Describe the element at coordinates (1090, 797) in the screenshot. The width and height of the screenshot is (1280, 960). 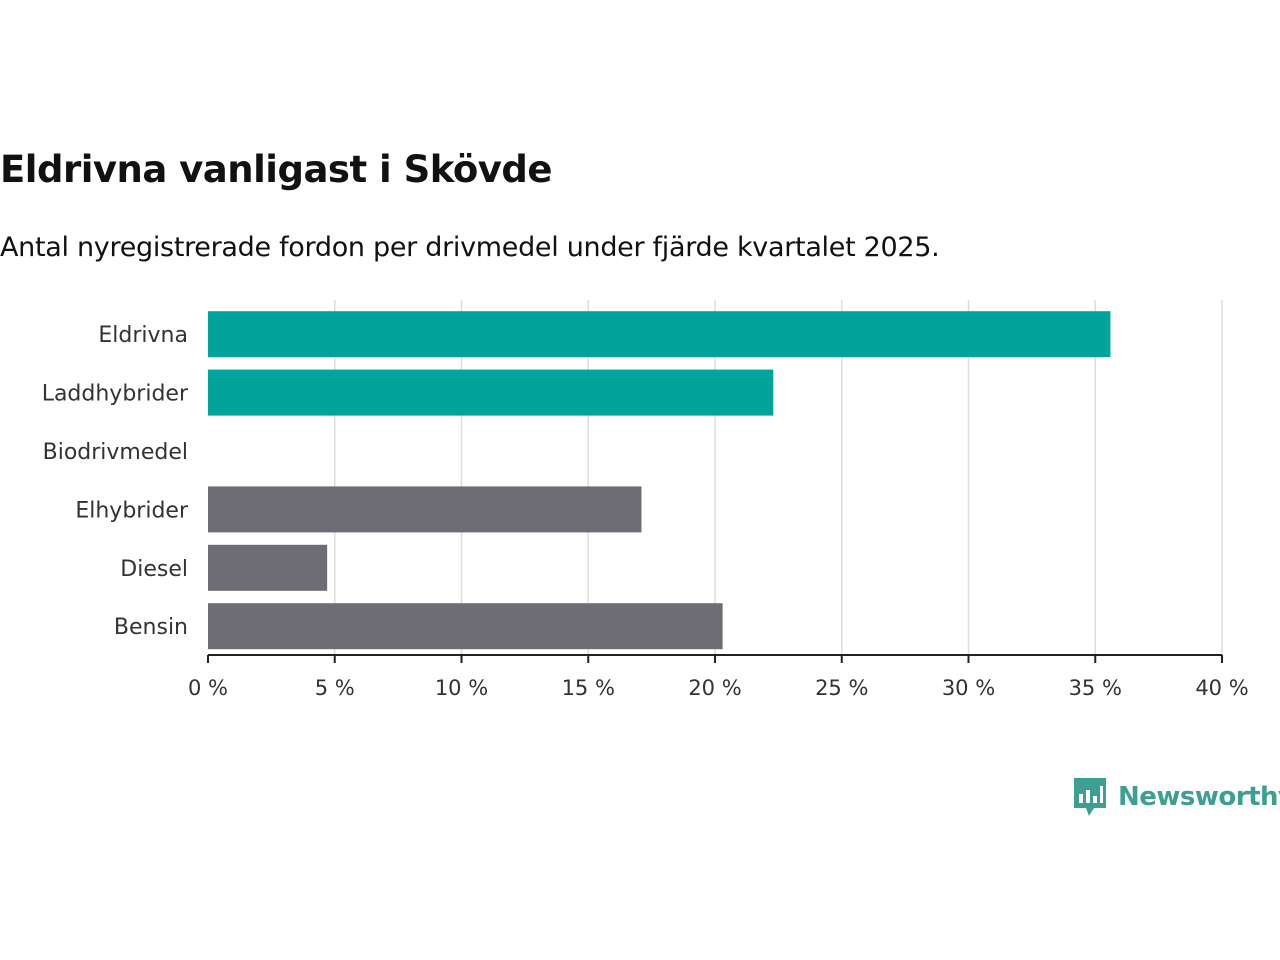
I see `bar-chart-speech-bubble-icon` at that location.